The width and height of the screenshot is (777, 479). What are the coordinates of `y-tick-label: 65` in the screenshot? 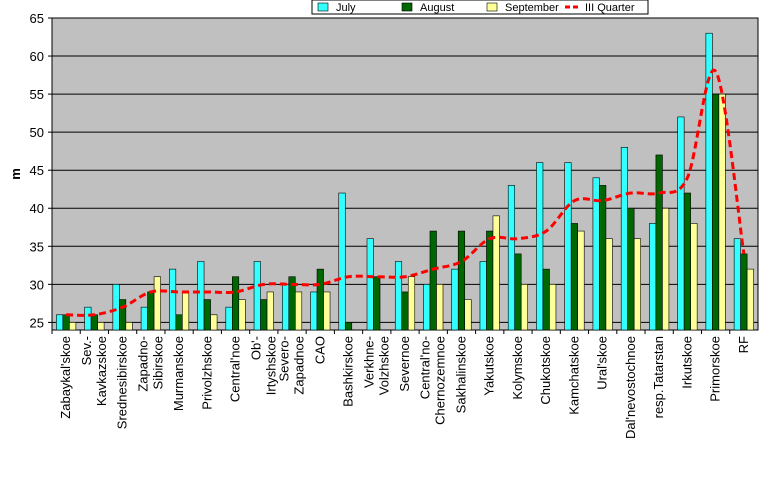 It's located at (37, 18).